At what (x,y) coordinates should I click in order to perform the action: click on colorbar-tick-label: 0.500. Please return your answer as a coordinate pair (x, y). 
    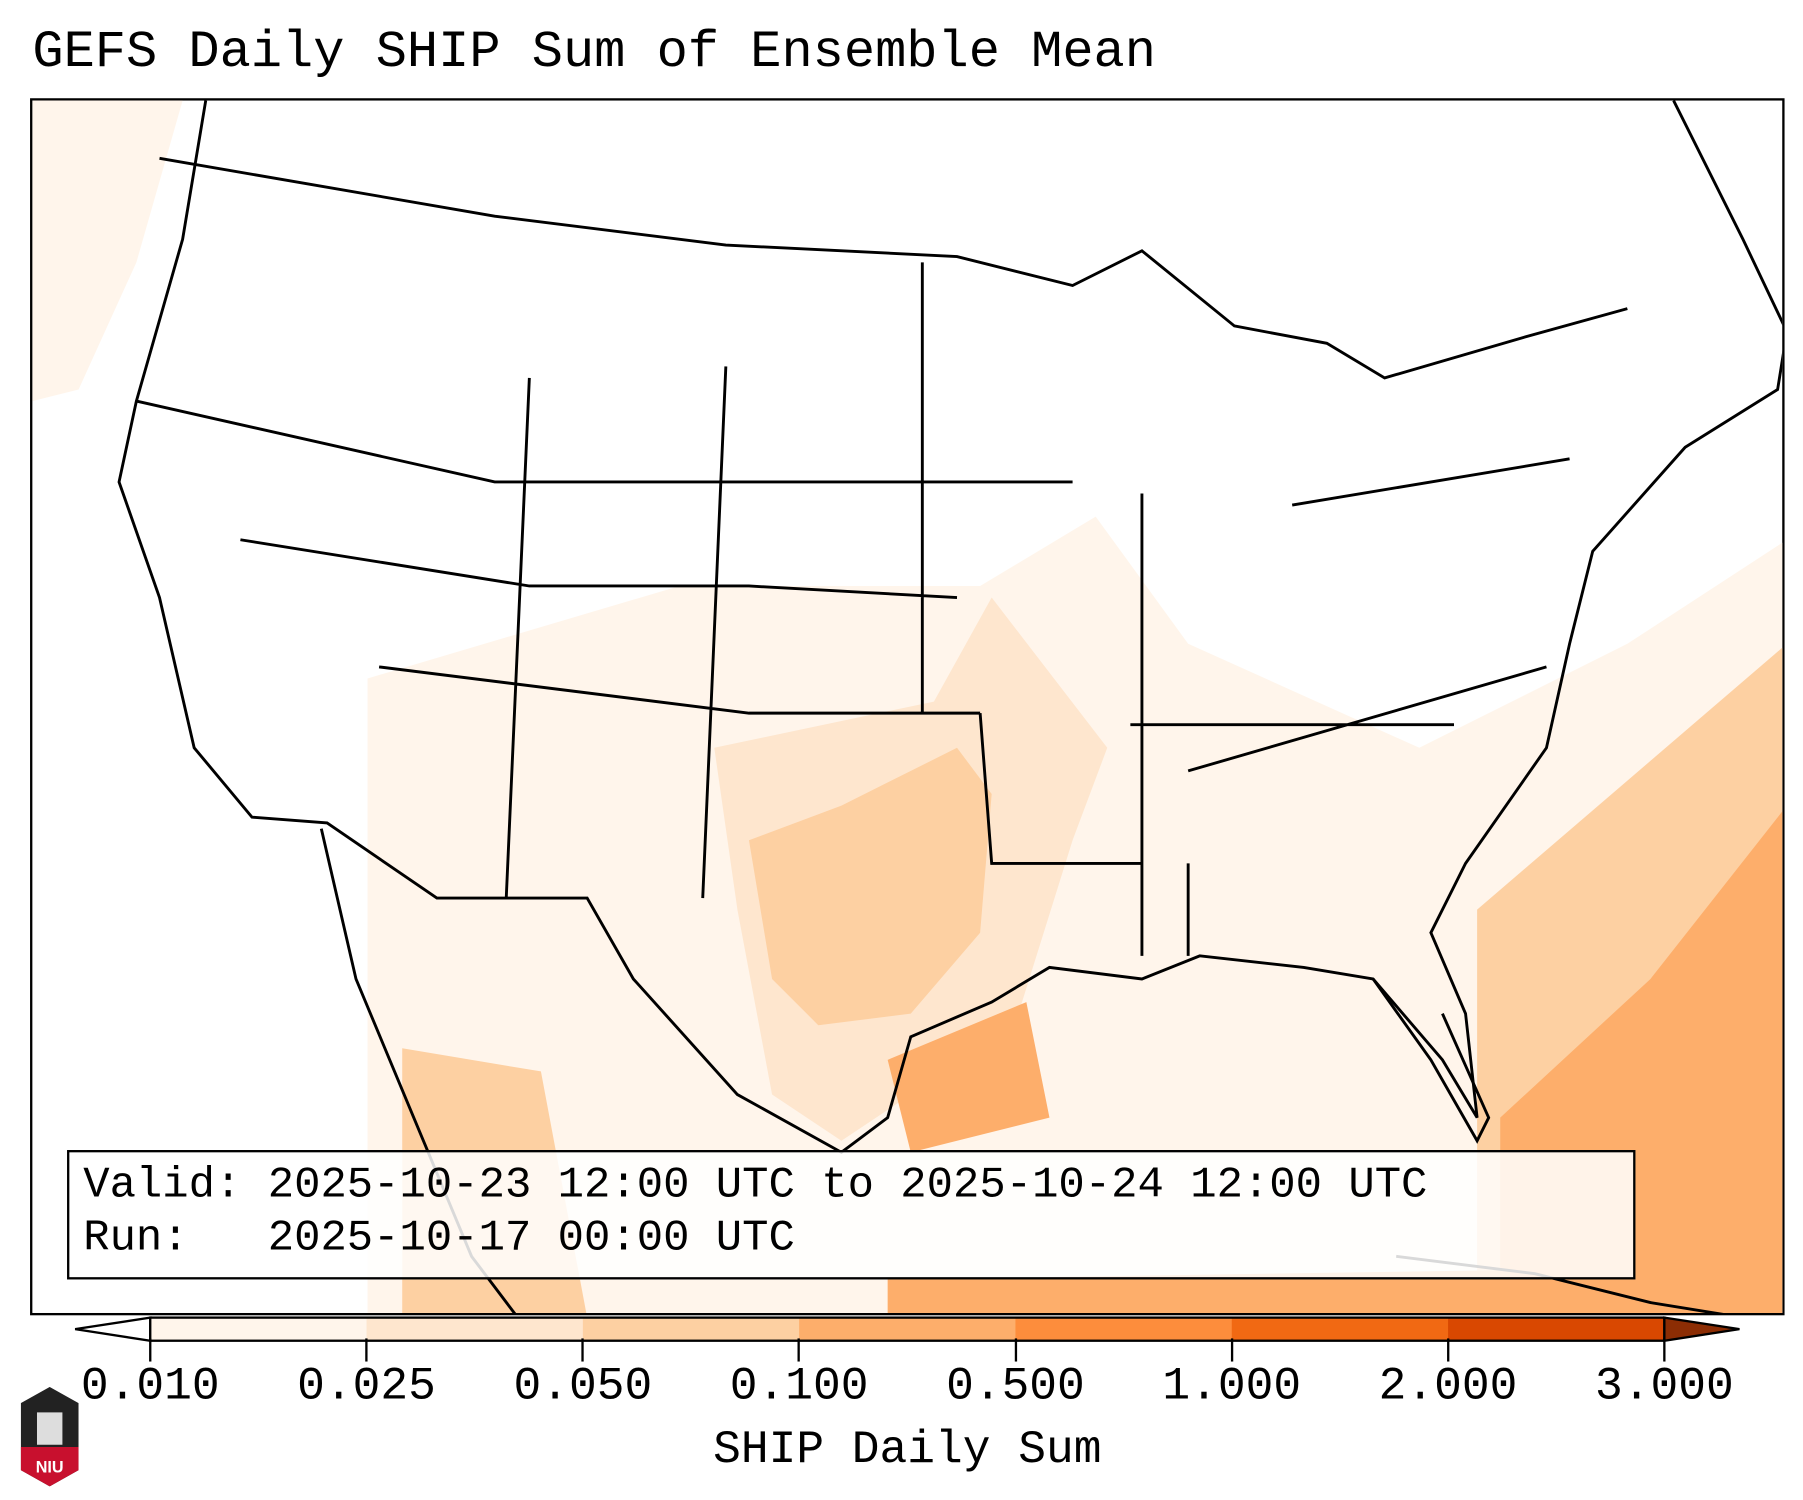
    Looking at the image, I should click on (1015, 1387).